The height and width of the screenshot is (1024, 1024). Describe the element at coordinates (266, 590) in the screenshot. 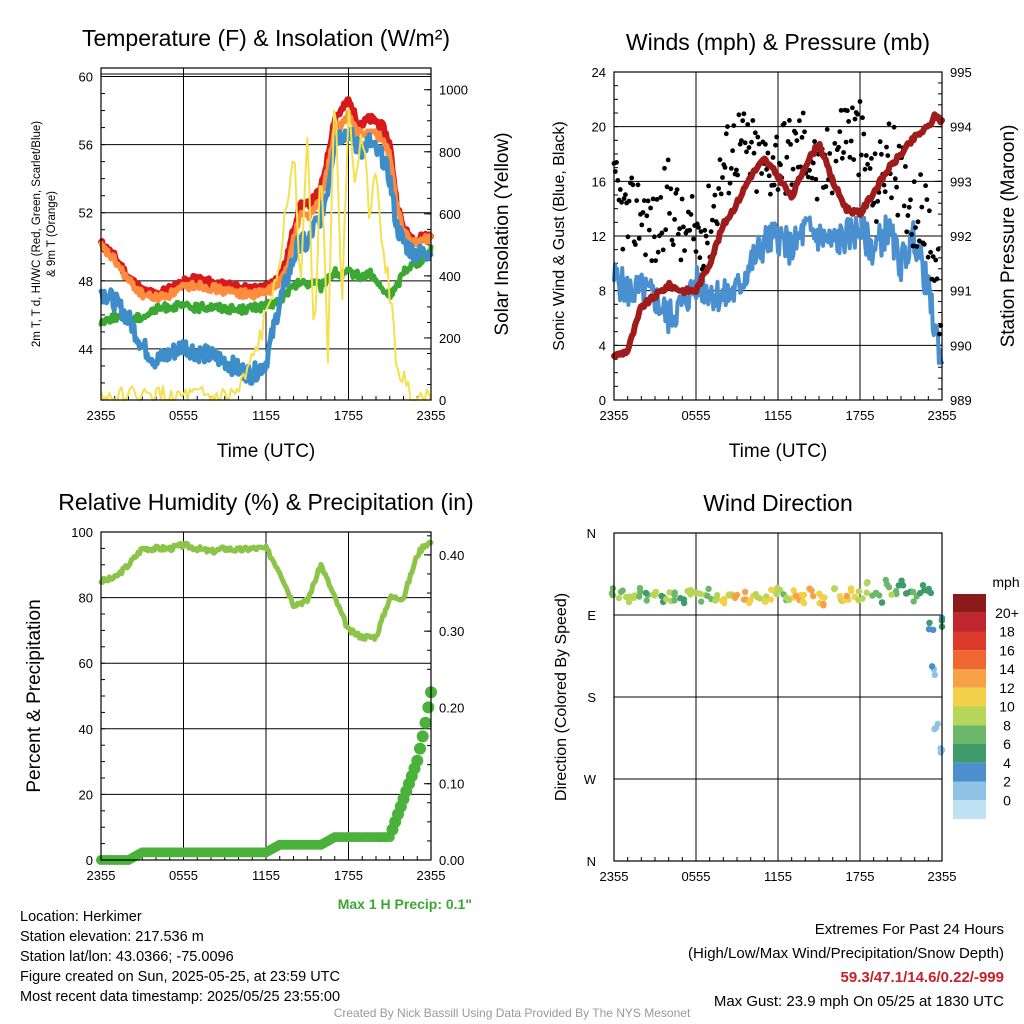

I see `rh-line` at that location.